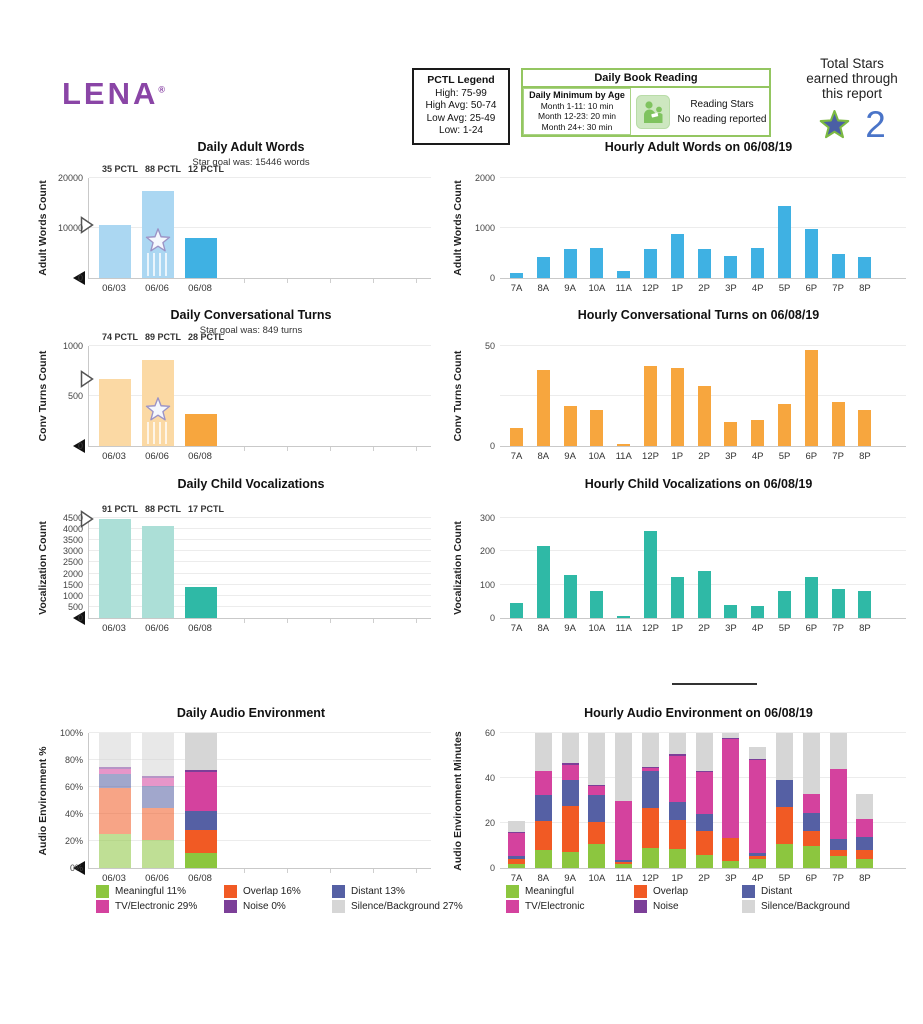 This screenshot has height=1024, width=923. I want to click on pctl-legend-line: High: 75-99, so click(461, 93).